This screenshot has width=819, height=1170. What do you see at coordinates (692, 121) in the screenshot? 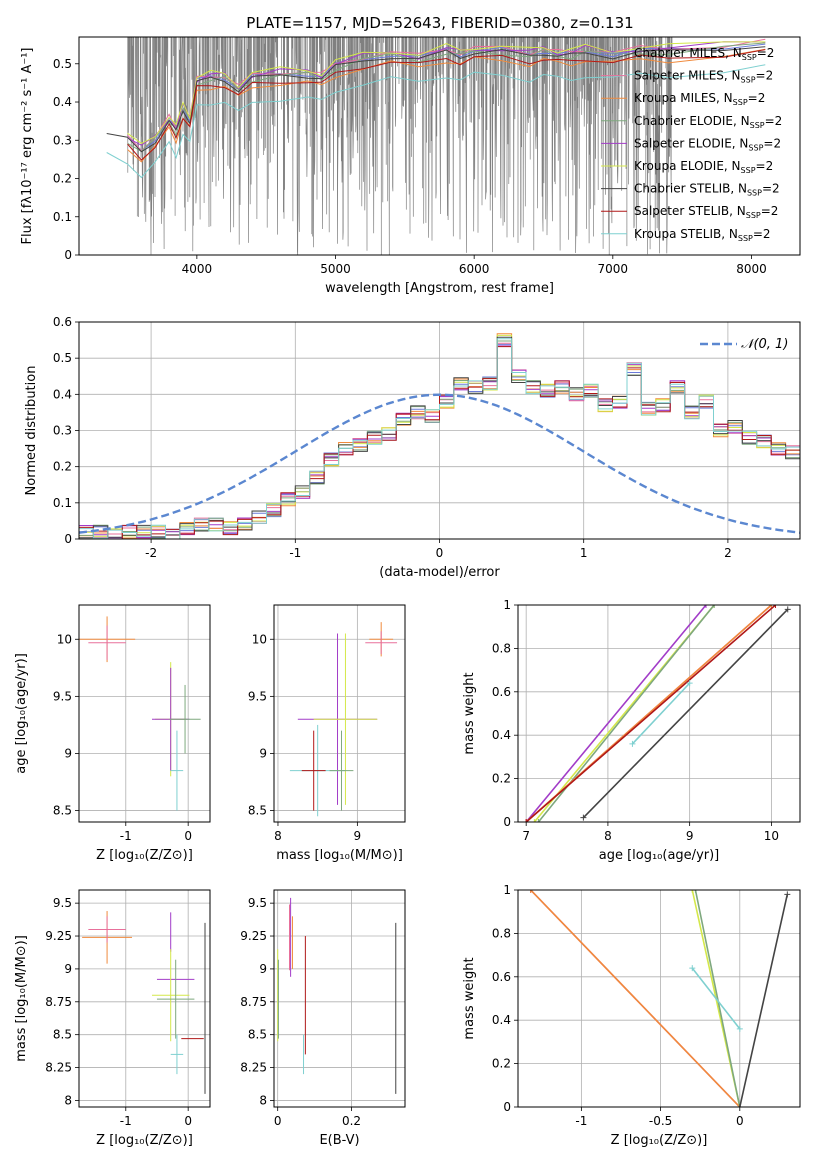
I see `legend-entry-text: Chabrier ELODIE, N` at bounding box center [692, 121].